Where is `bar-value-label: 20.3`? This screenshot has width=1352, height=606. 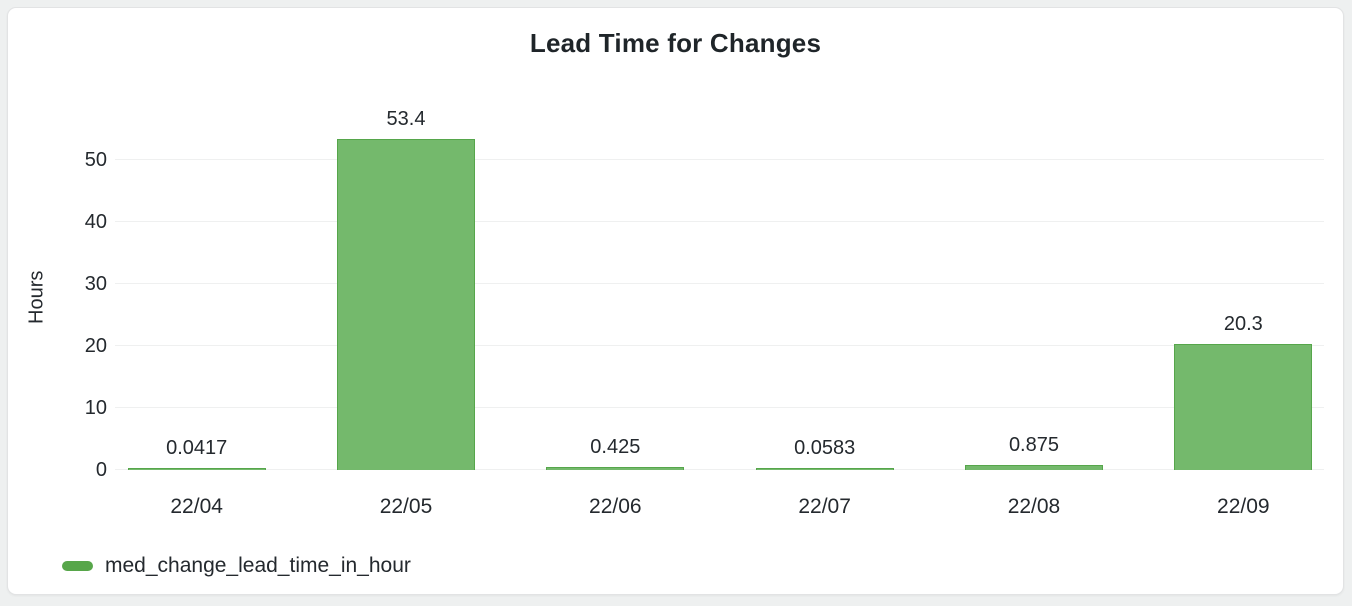
bar-value-label: 20.3 is located at coordinates (1243, 324).